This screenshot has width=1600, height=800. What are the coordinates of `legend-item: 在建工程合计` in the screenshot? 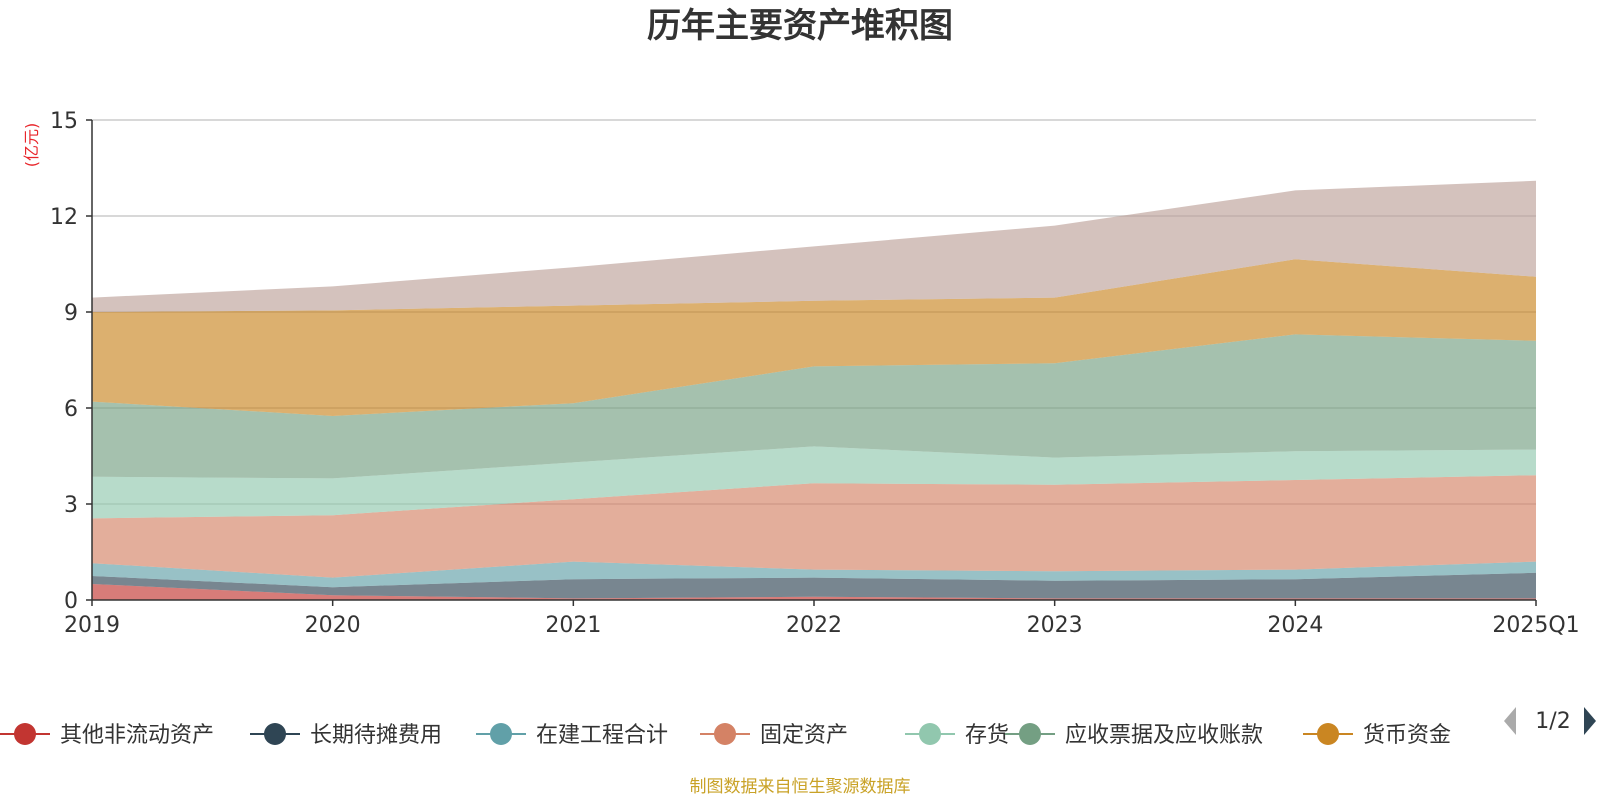 It's located at (572, 735).